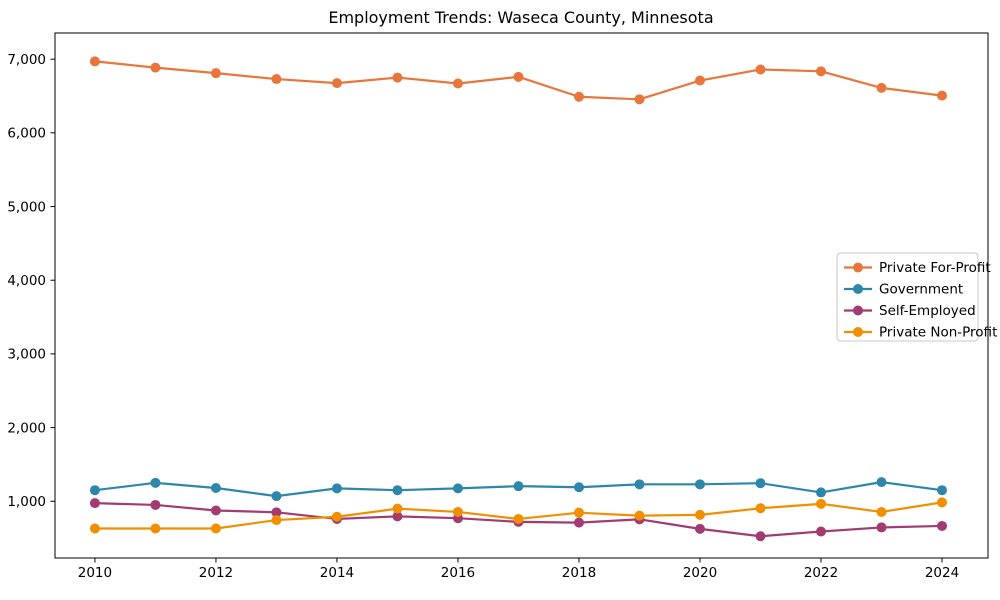 Image resolution: width=1000 pixels, height=600 pixels. What do you see at coordinates (938, 333) in the screenshot?
I see `legend-label: Private Non-Profit` at bounding box center [938, 333].